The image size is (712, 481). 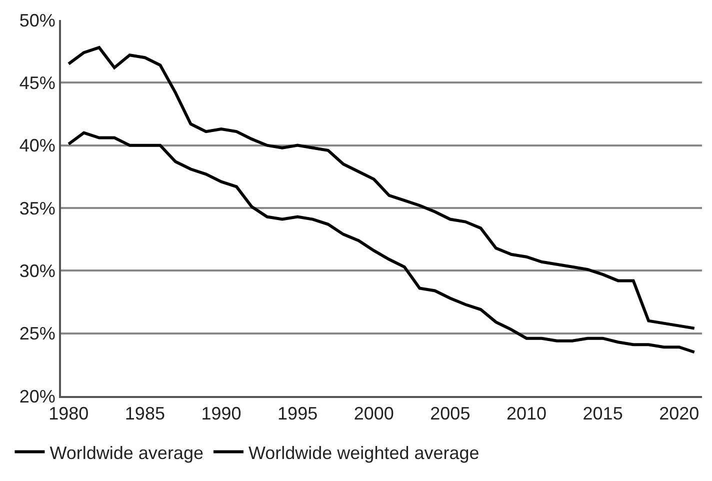 I want to click on y-tick-label: 30%, so click(x=37, y=270).